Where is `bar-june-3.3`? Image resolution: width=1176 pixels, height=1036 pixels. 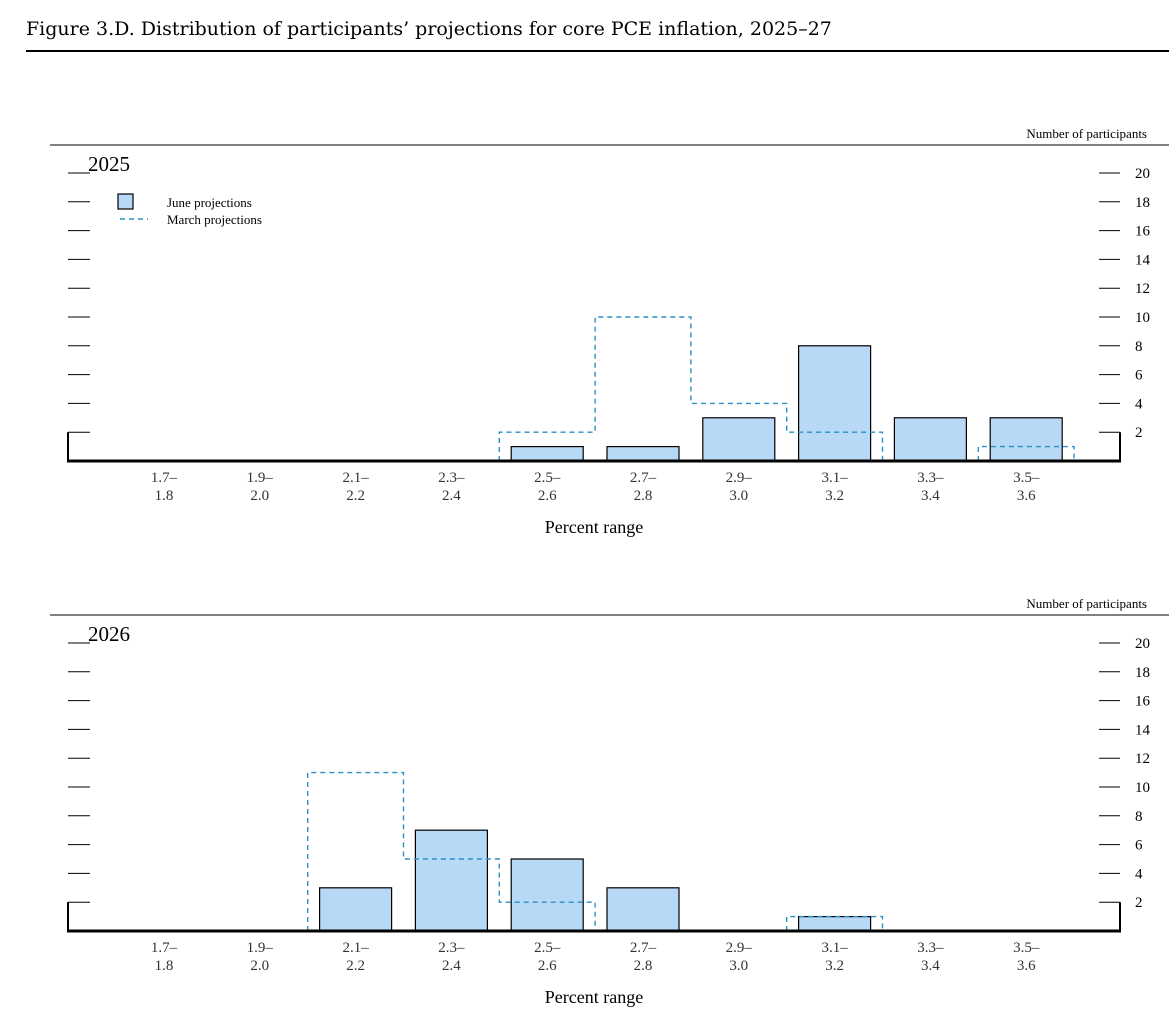 bar-june-3.3 is located at coordinates (930, 439).